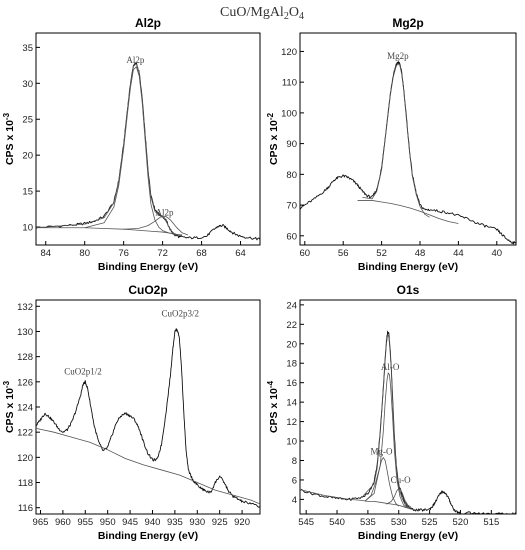  Describe the element at coordinates (25, 332) in the screenshot. I see `cuo2p-ytick-label: 130` at that location.